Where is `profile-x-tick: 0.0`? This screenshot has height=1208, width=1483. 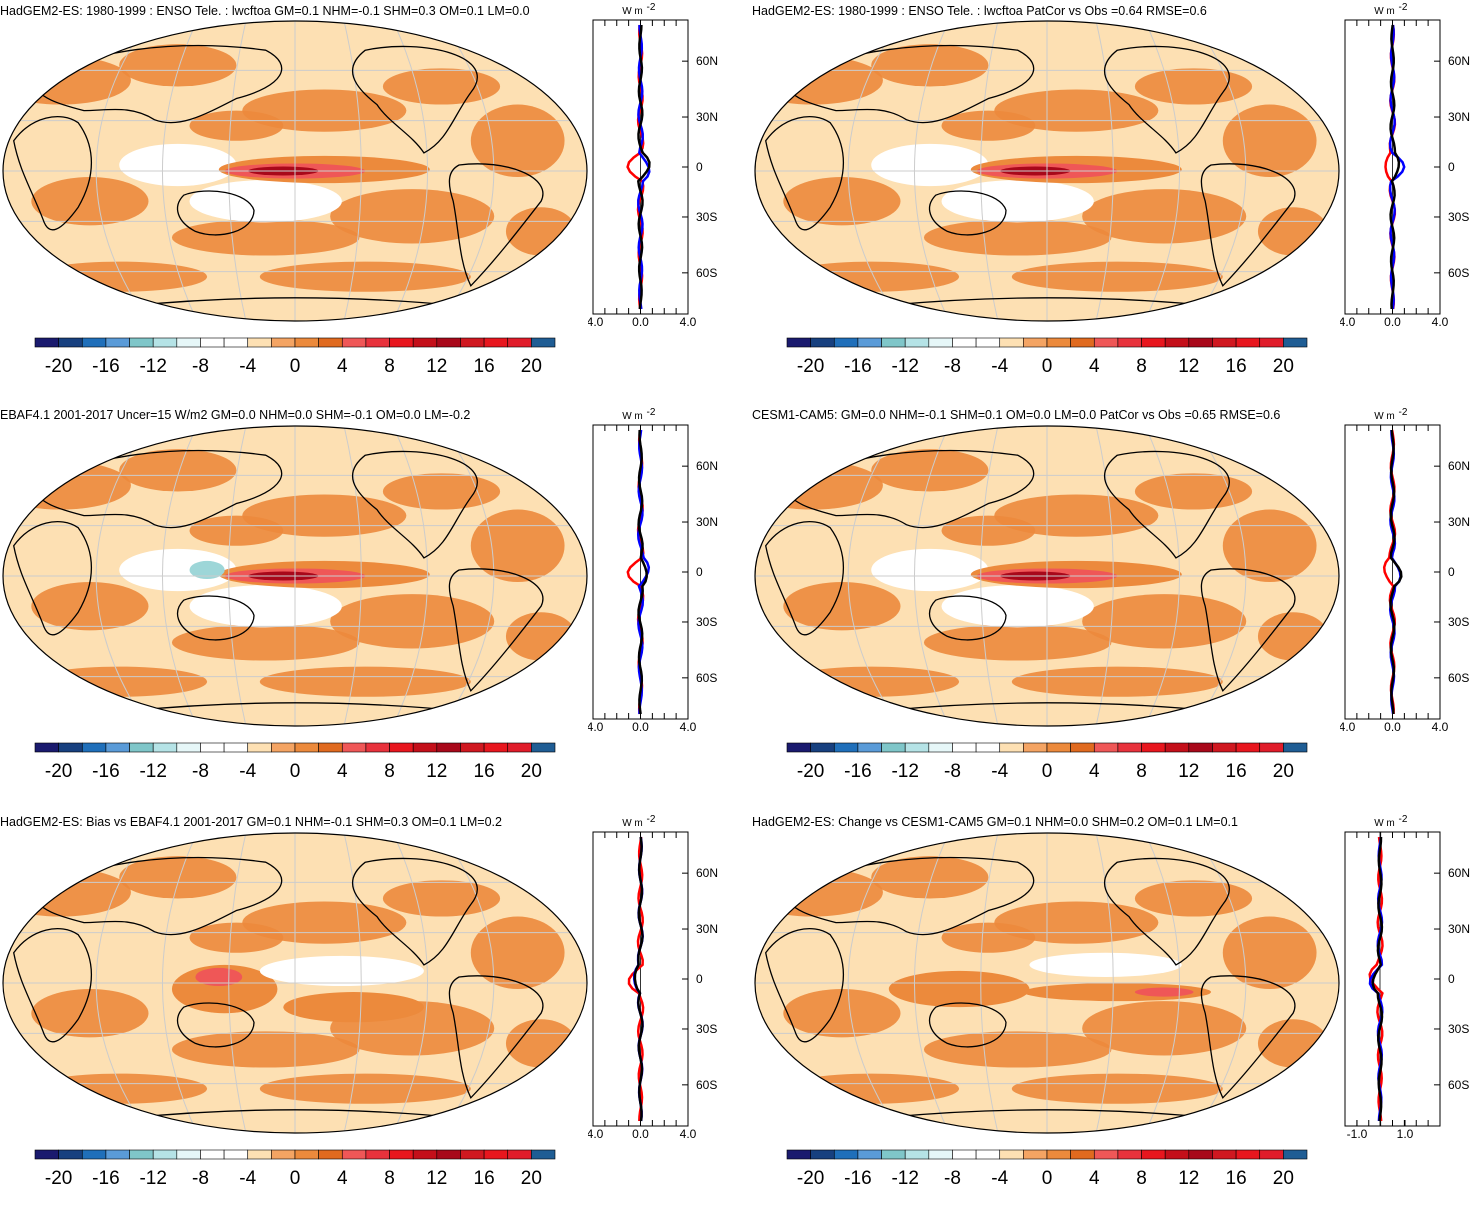
profile-x-tick: 0.0 is located at coordinates (1392, 727).